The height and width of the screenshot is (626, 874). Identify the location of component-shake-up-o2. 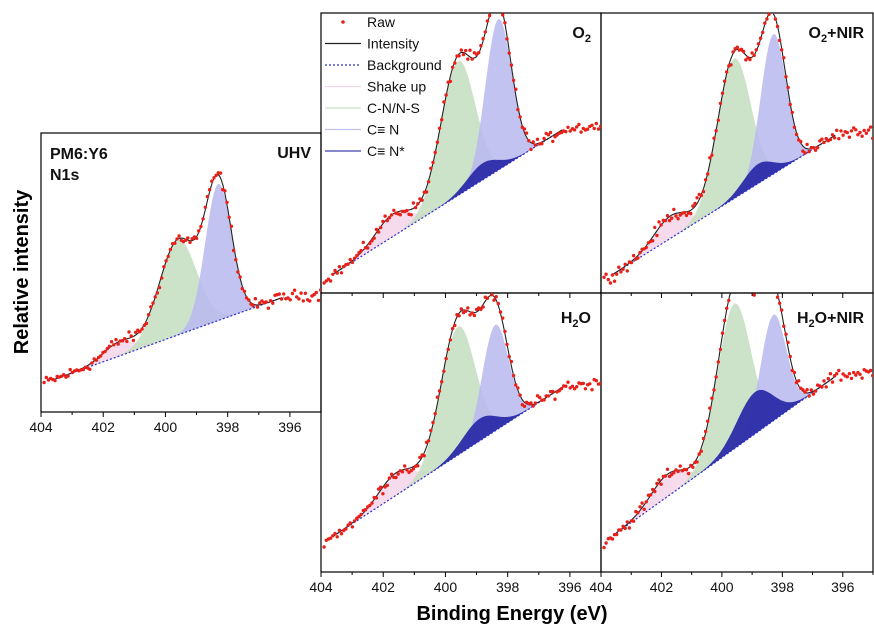
(448, 201).